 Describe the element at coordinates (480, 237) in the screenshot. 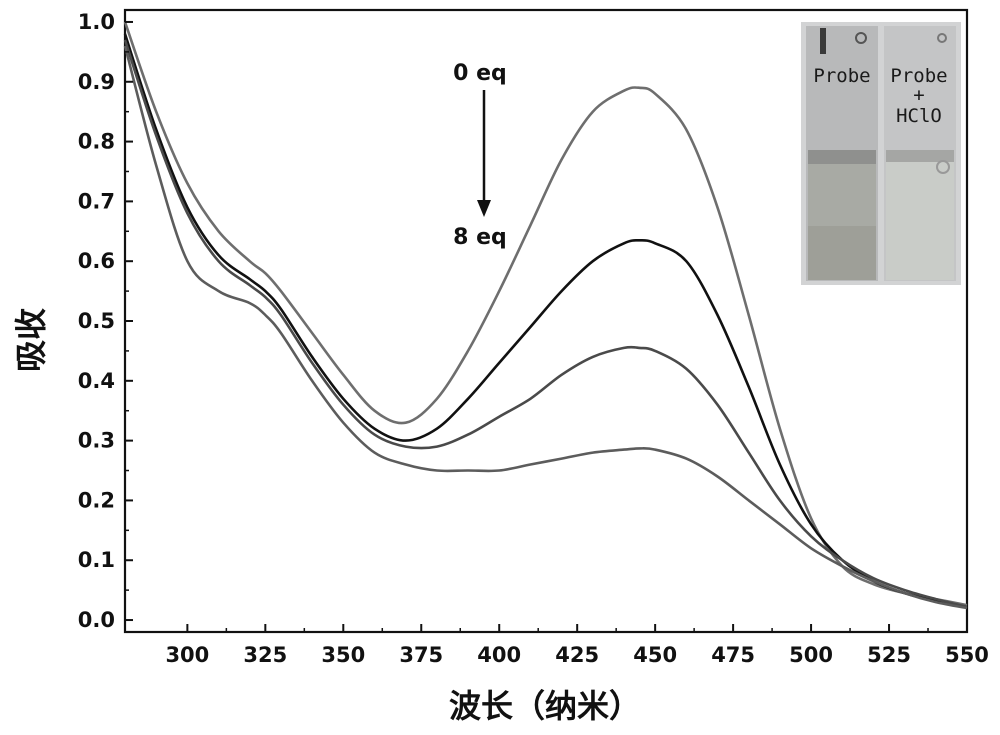

I see `annotation-8eq: 8 eq` at that location.